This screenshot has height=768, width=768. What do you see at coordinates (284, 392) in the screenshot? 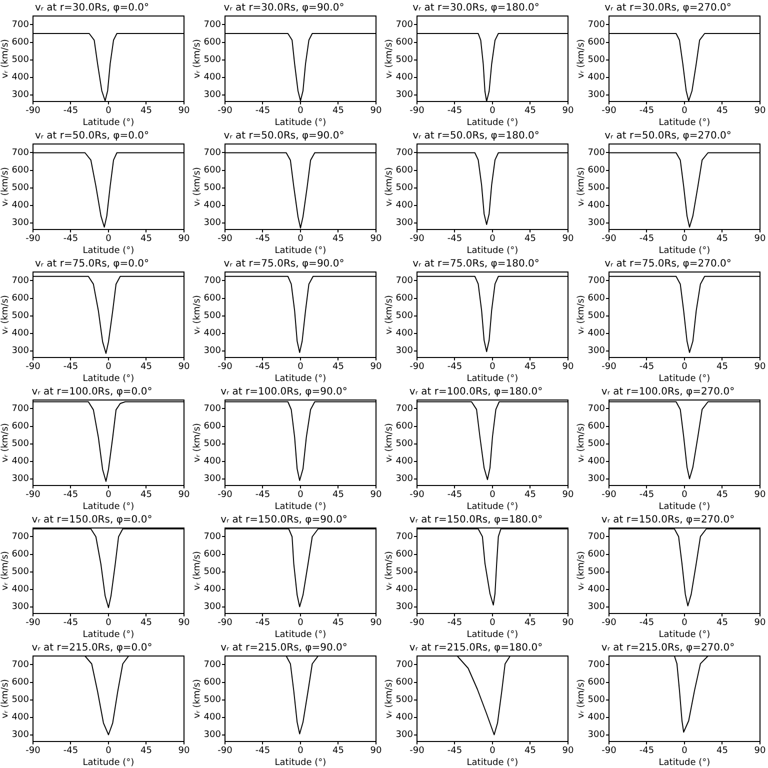
I see `chart-title: vᵣ at r=100.0Rs, φ=90.0°` at bounding box center [284, 392].